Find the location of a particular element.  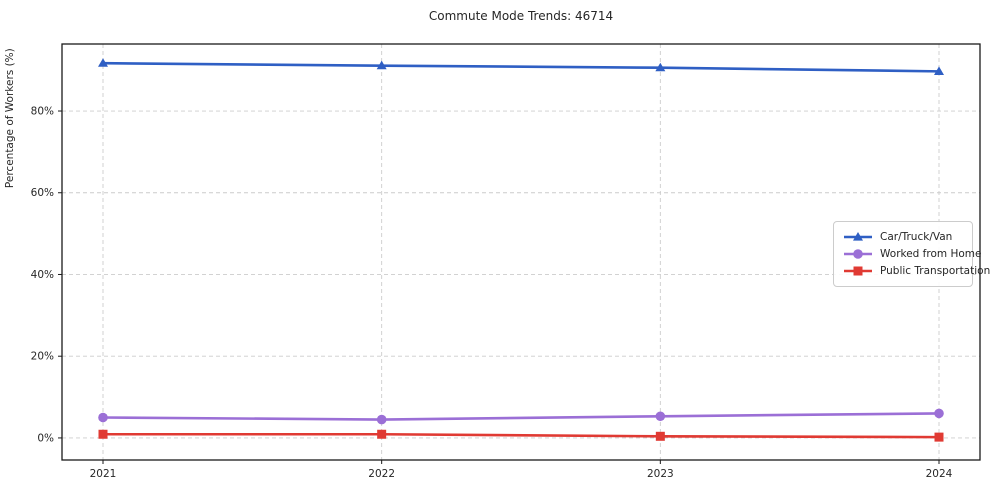

chart-title: Commute Mode Trends: 46714 is located at coordinates (521, 16).